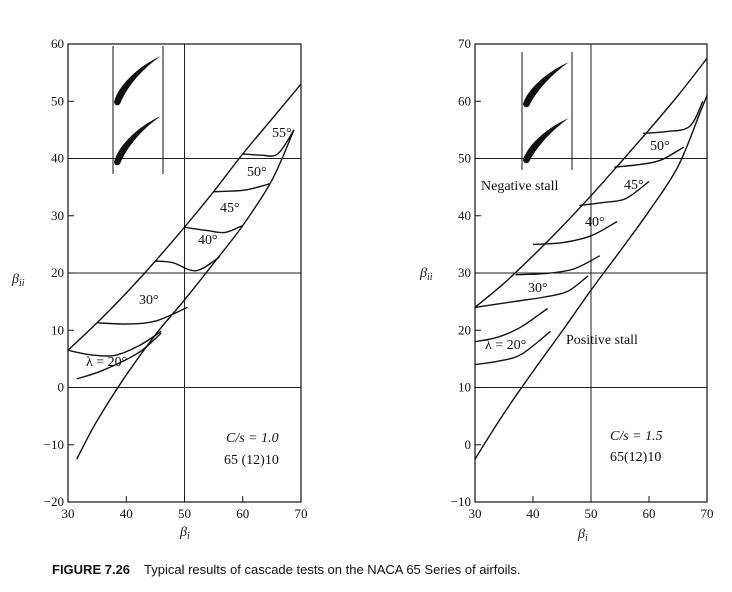 This screenshot has width=732, height=592. What do you see at coordinates (54, 501) in the screenshot?
I see `y-tick-label: −20` at bounding box center [54, 501].